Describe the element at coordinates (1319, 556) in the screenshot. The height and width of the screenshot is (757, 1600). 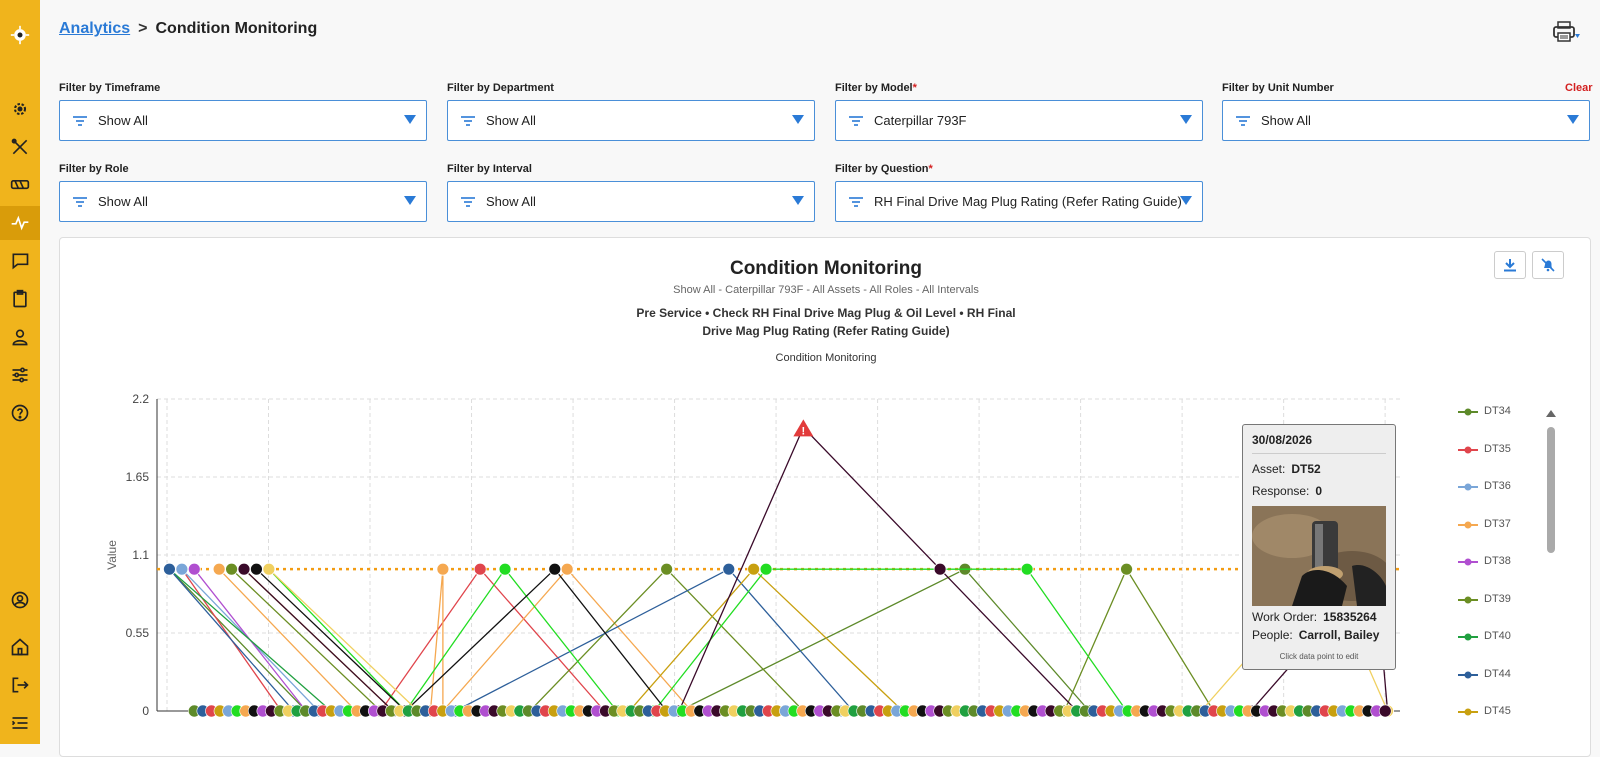
I see `inspection-photo` at that location.